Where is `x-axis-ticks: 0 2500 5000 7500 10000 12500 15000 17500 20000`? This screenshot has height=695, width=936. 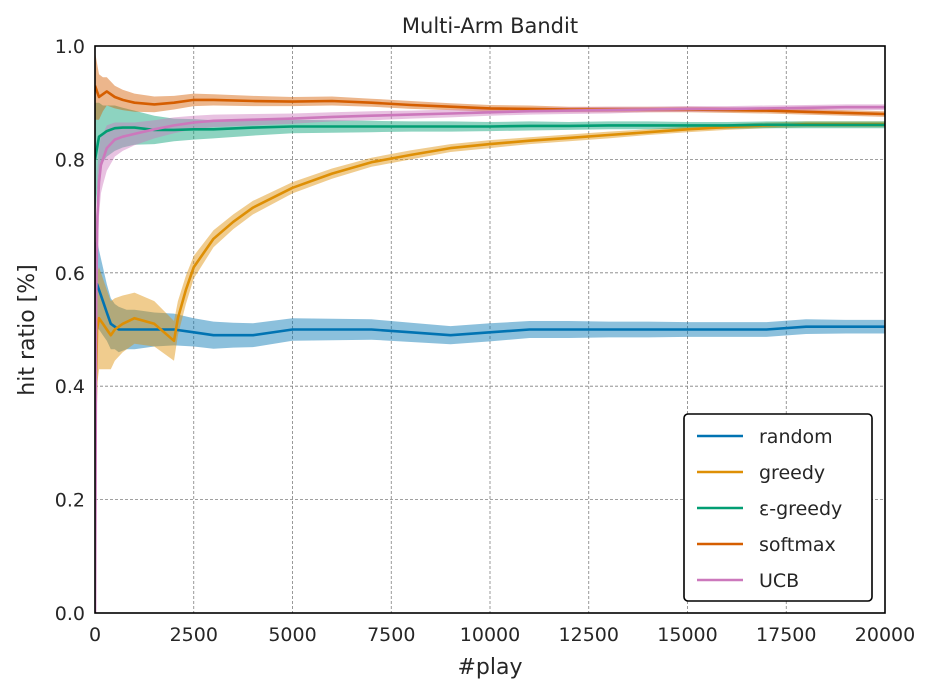
x-axis-ticks: 0 2500 5000 7500 10000 12500 15000 17500 20000 is located at coordinates (502, 635).